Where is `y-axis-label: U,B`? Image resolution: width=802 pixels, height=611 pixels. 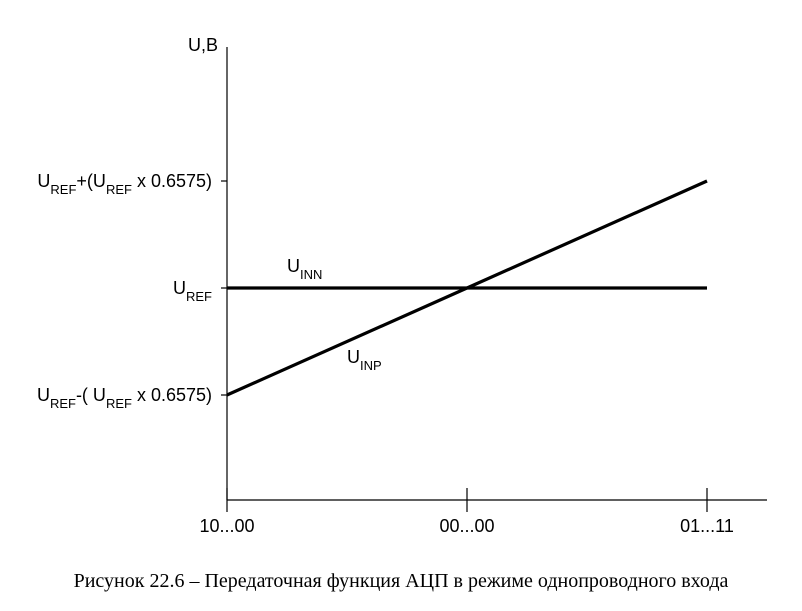 y-axis-label: U,B is located at coordinates (203, 45).